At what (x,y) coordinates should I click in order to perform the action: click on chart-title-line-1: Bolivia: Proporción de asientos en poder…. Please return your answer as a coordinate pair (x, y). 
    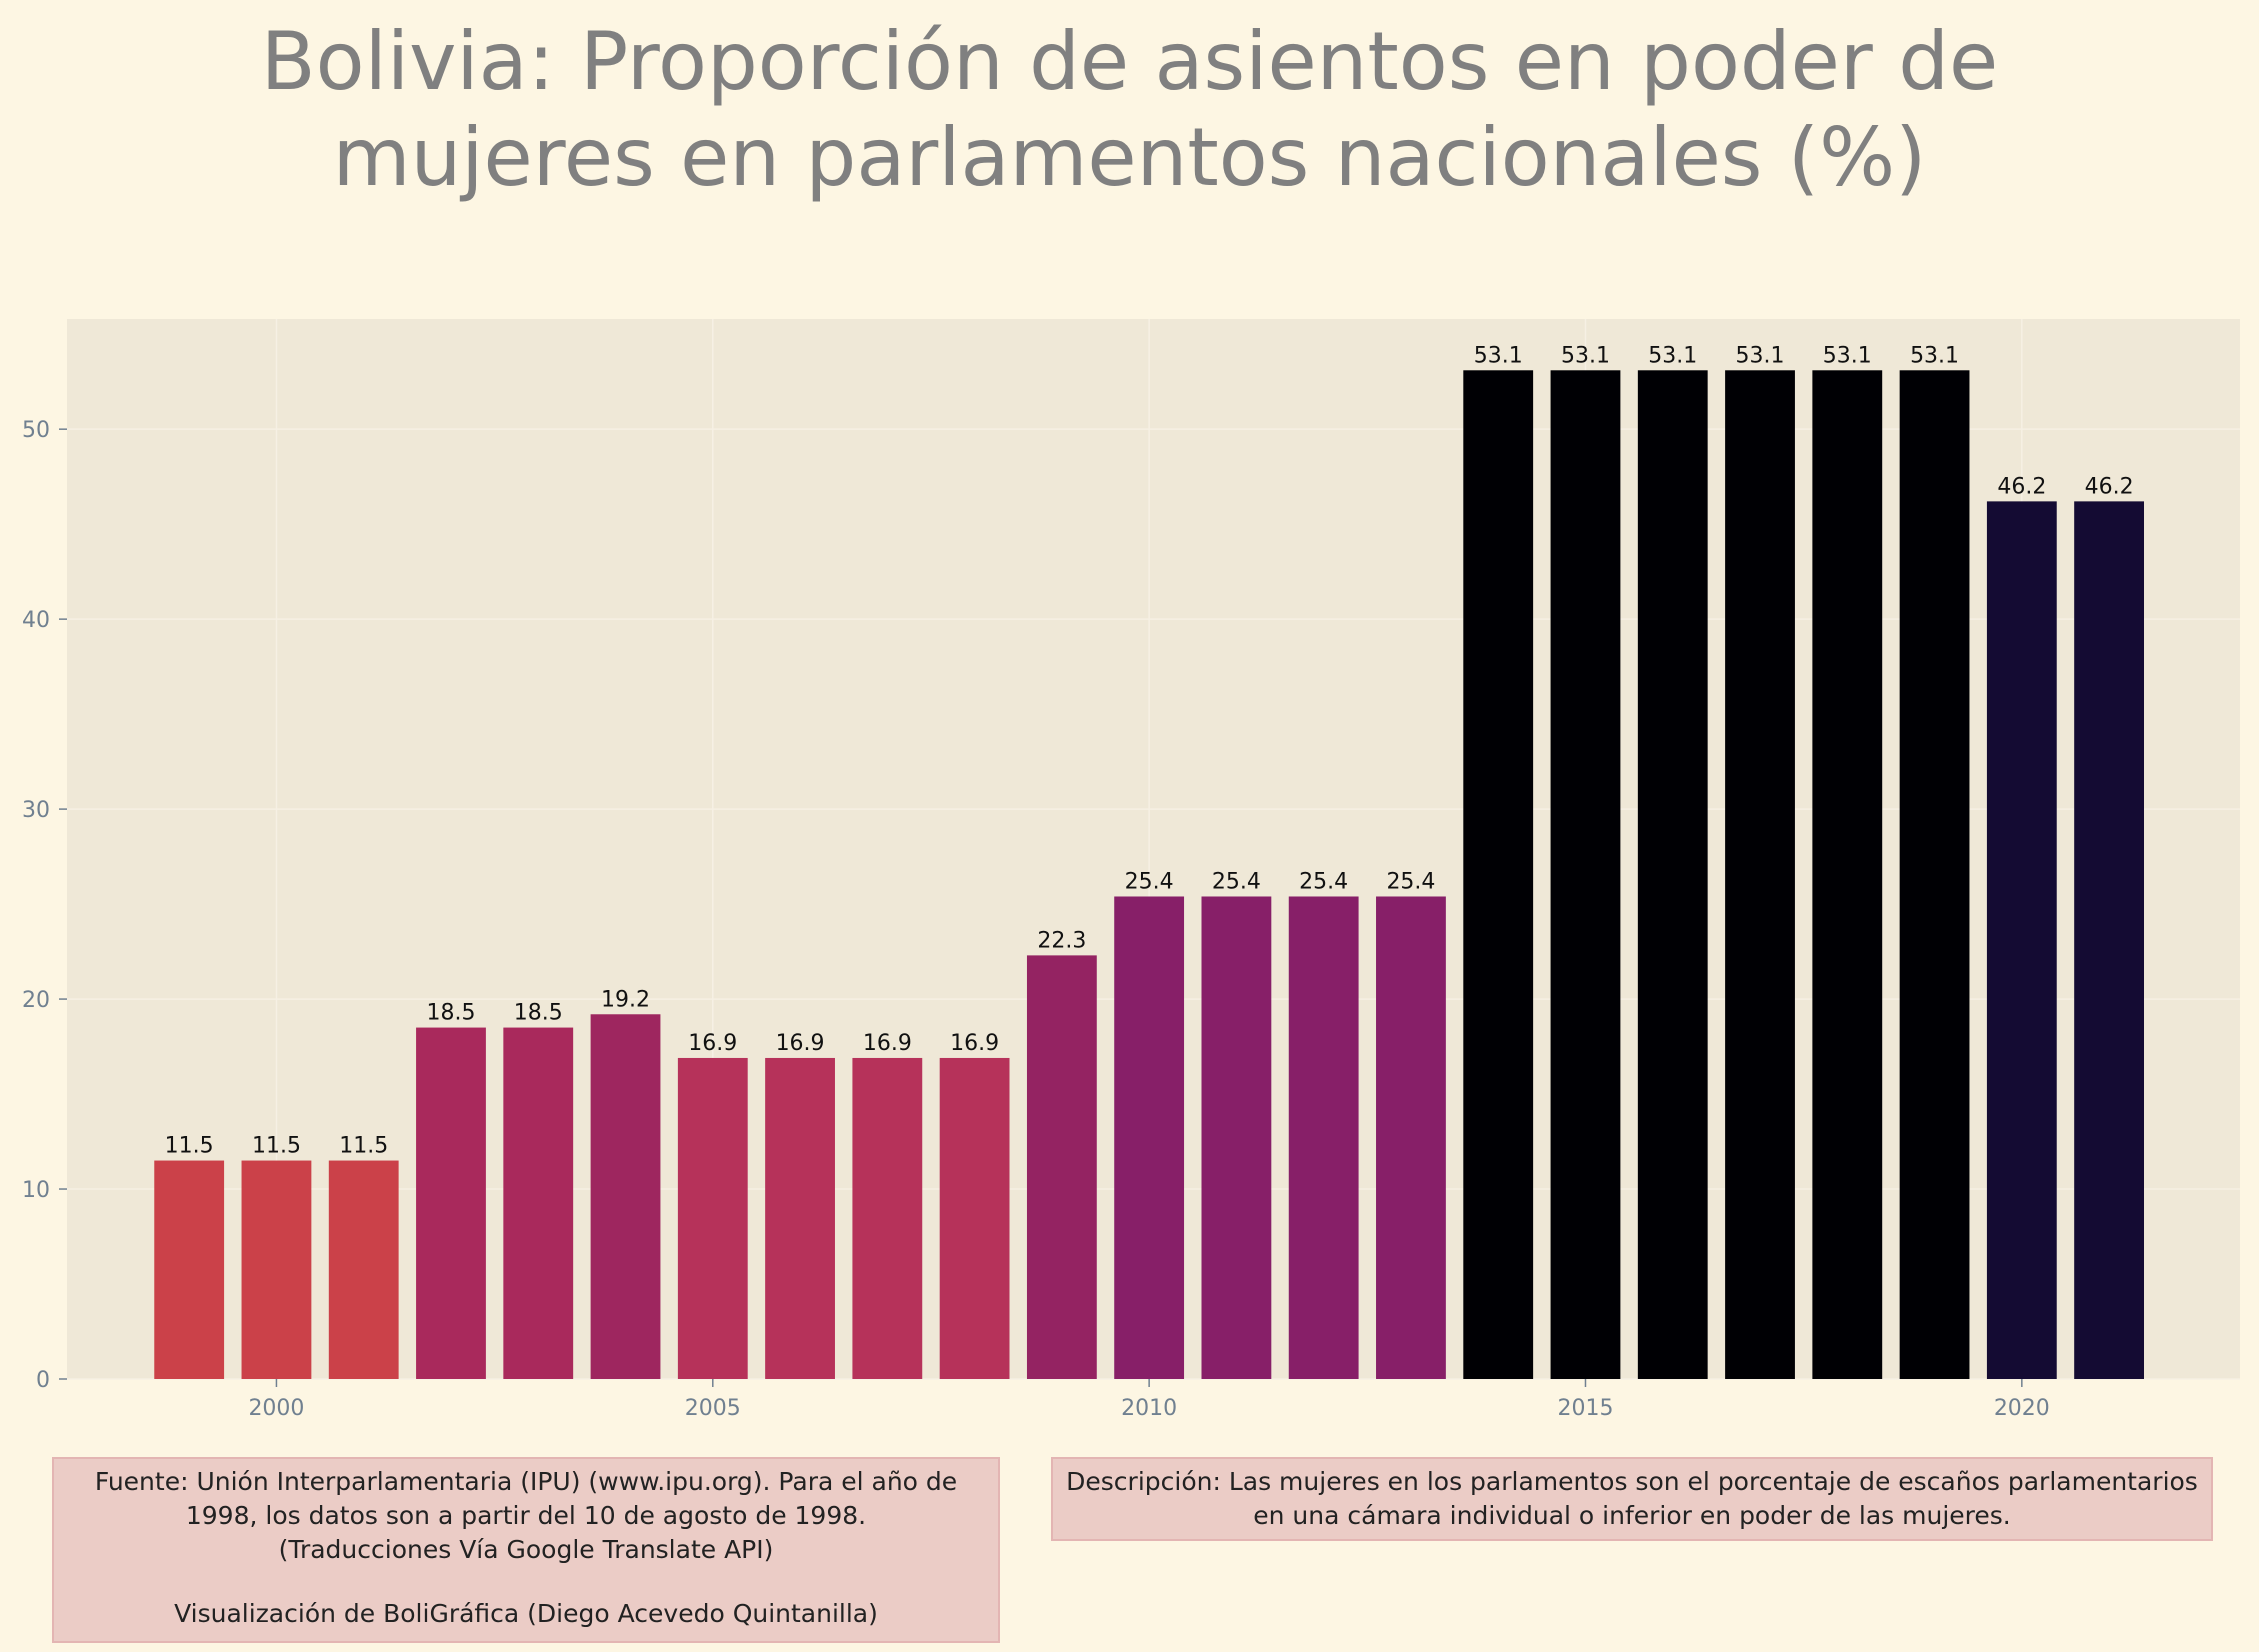
    Looking at the image, I should click on (1129, 61).